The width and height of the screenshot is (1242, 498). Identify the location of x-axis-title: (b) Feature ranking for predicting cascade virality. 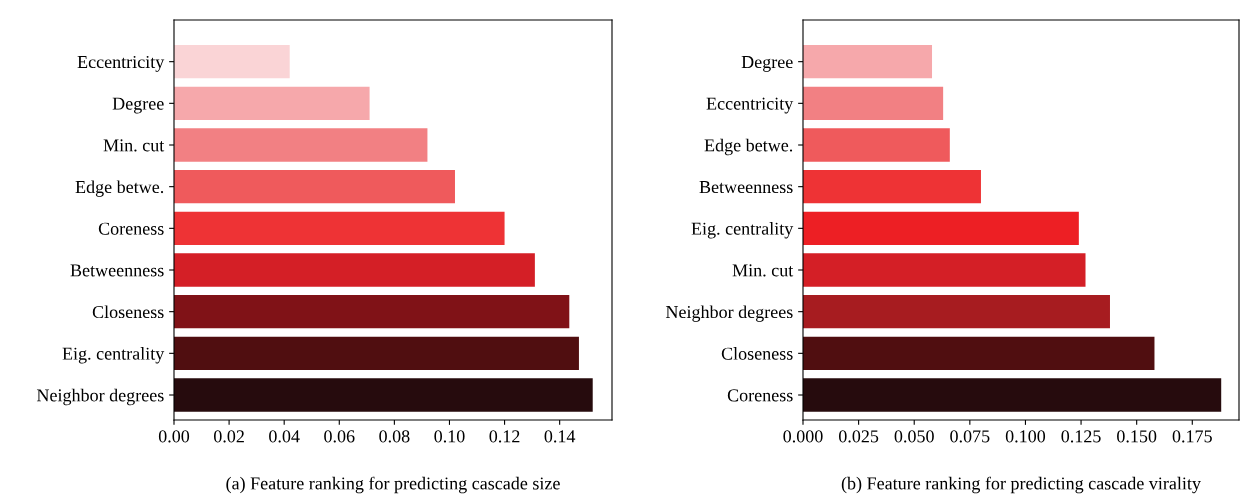
(1021, 485).